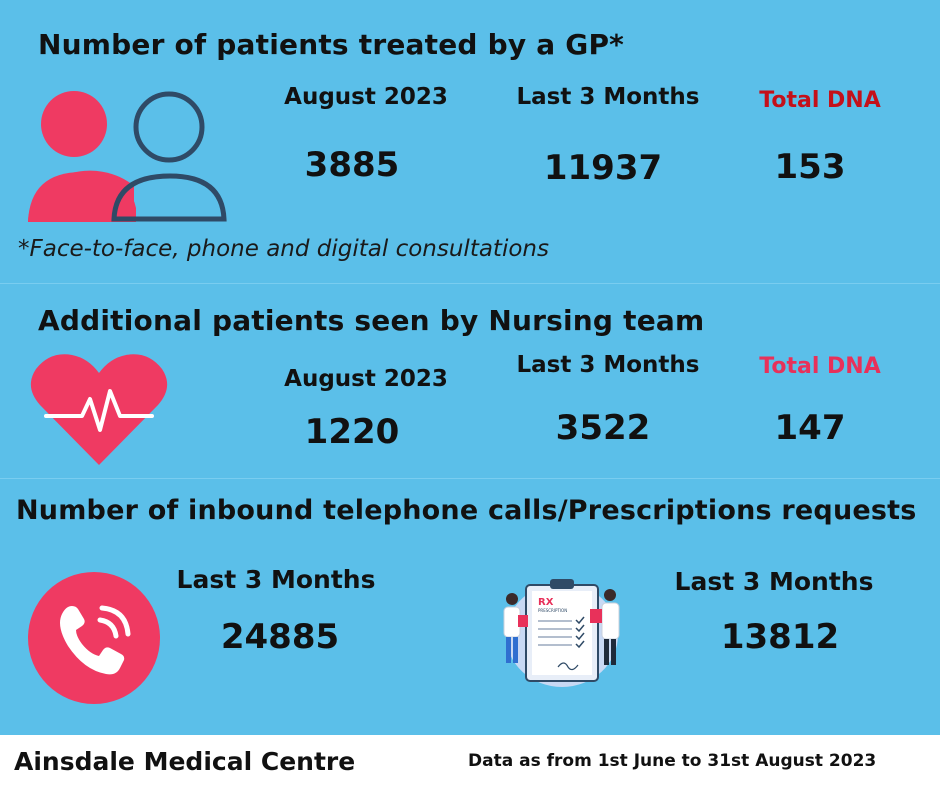  I want to click on phone-value: 24885, so click(280, 637).